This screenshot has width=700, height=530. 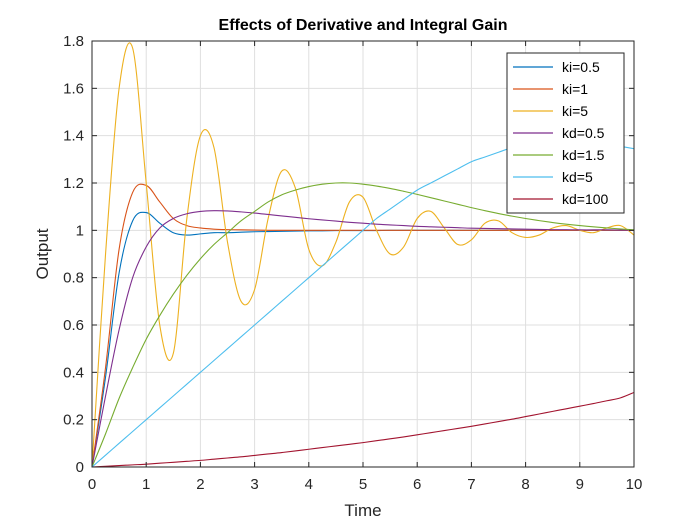 What do you see at coordinates (417, 484) in the screenshot?
I see `x-tick-label: 6` at bounding box center [417, 484].